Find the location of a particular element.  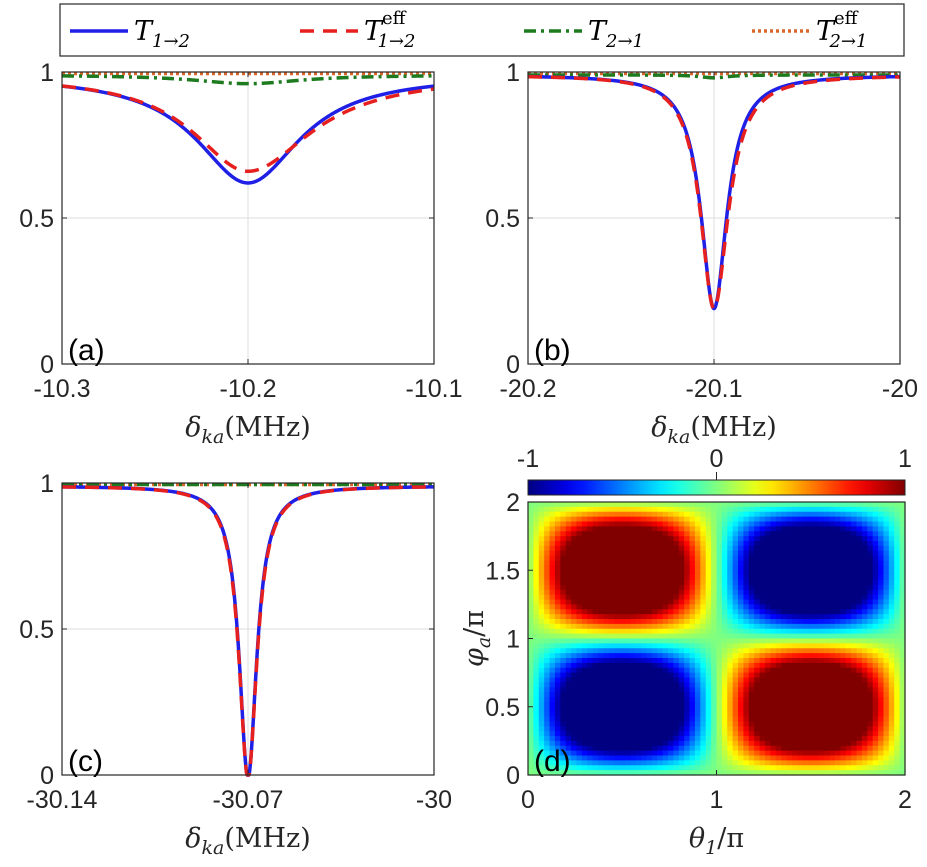

colorbar-tick-label: -1 is located at coordinates (528, 459).